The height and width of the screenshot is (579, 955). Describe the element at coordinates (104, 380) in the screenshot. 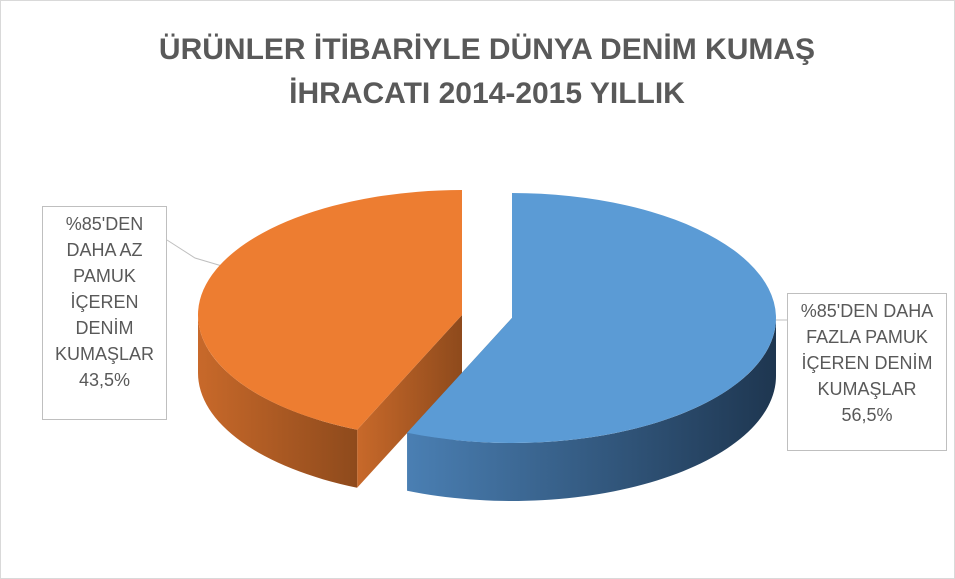

I see `value-label: 43,5%` at that location.